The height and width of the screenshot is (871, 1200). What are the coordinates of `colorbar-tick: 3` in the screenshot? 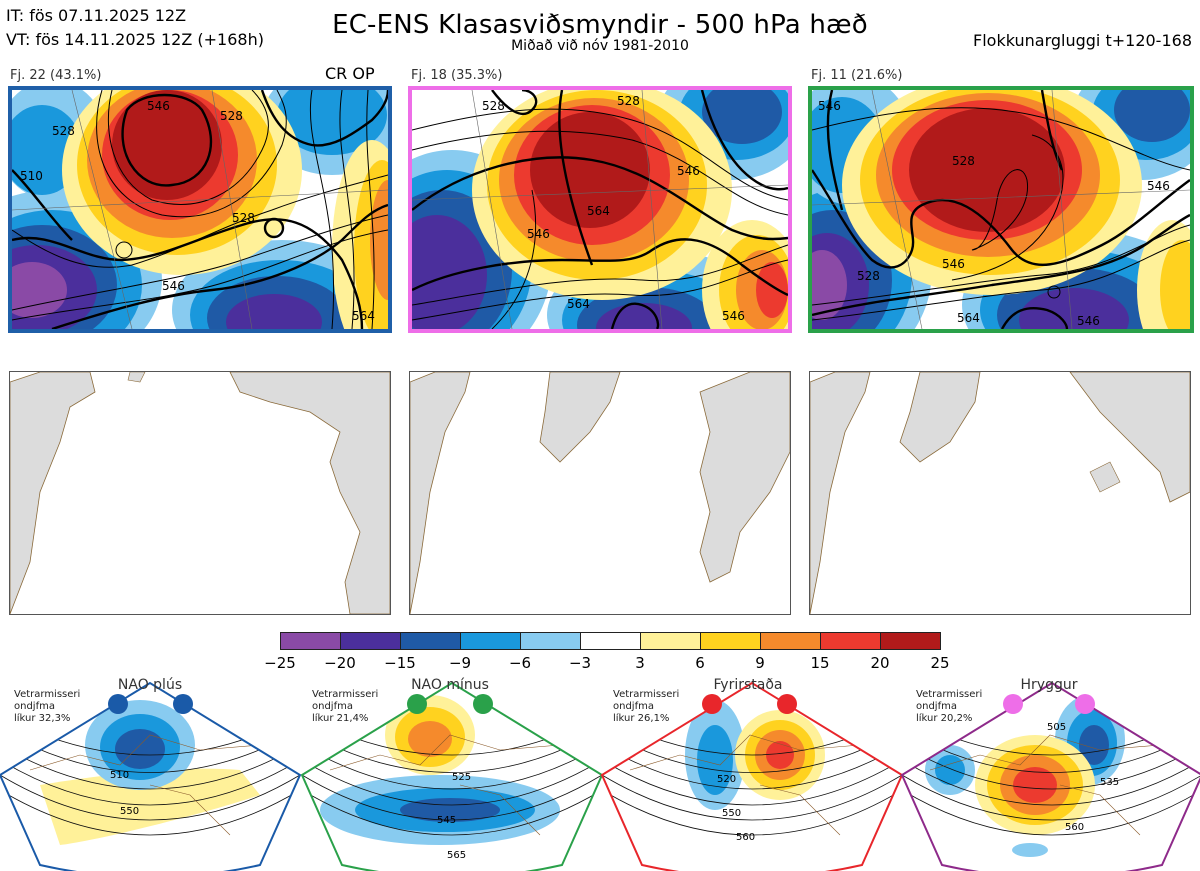 It's located at (640, 663).